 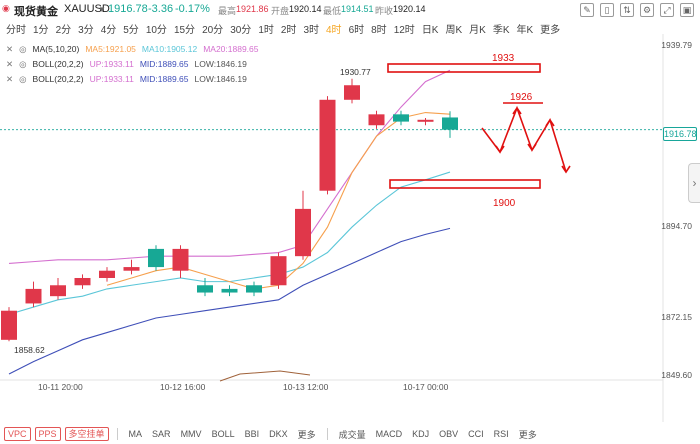 What do you see at coordinates (16, 30) in the screenshot?
I see `period-tab: 分时` at bounding box center [16, 30].